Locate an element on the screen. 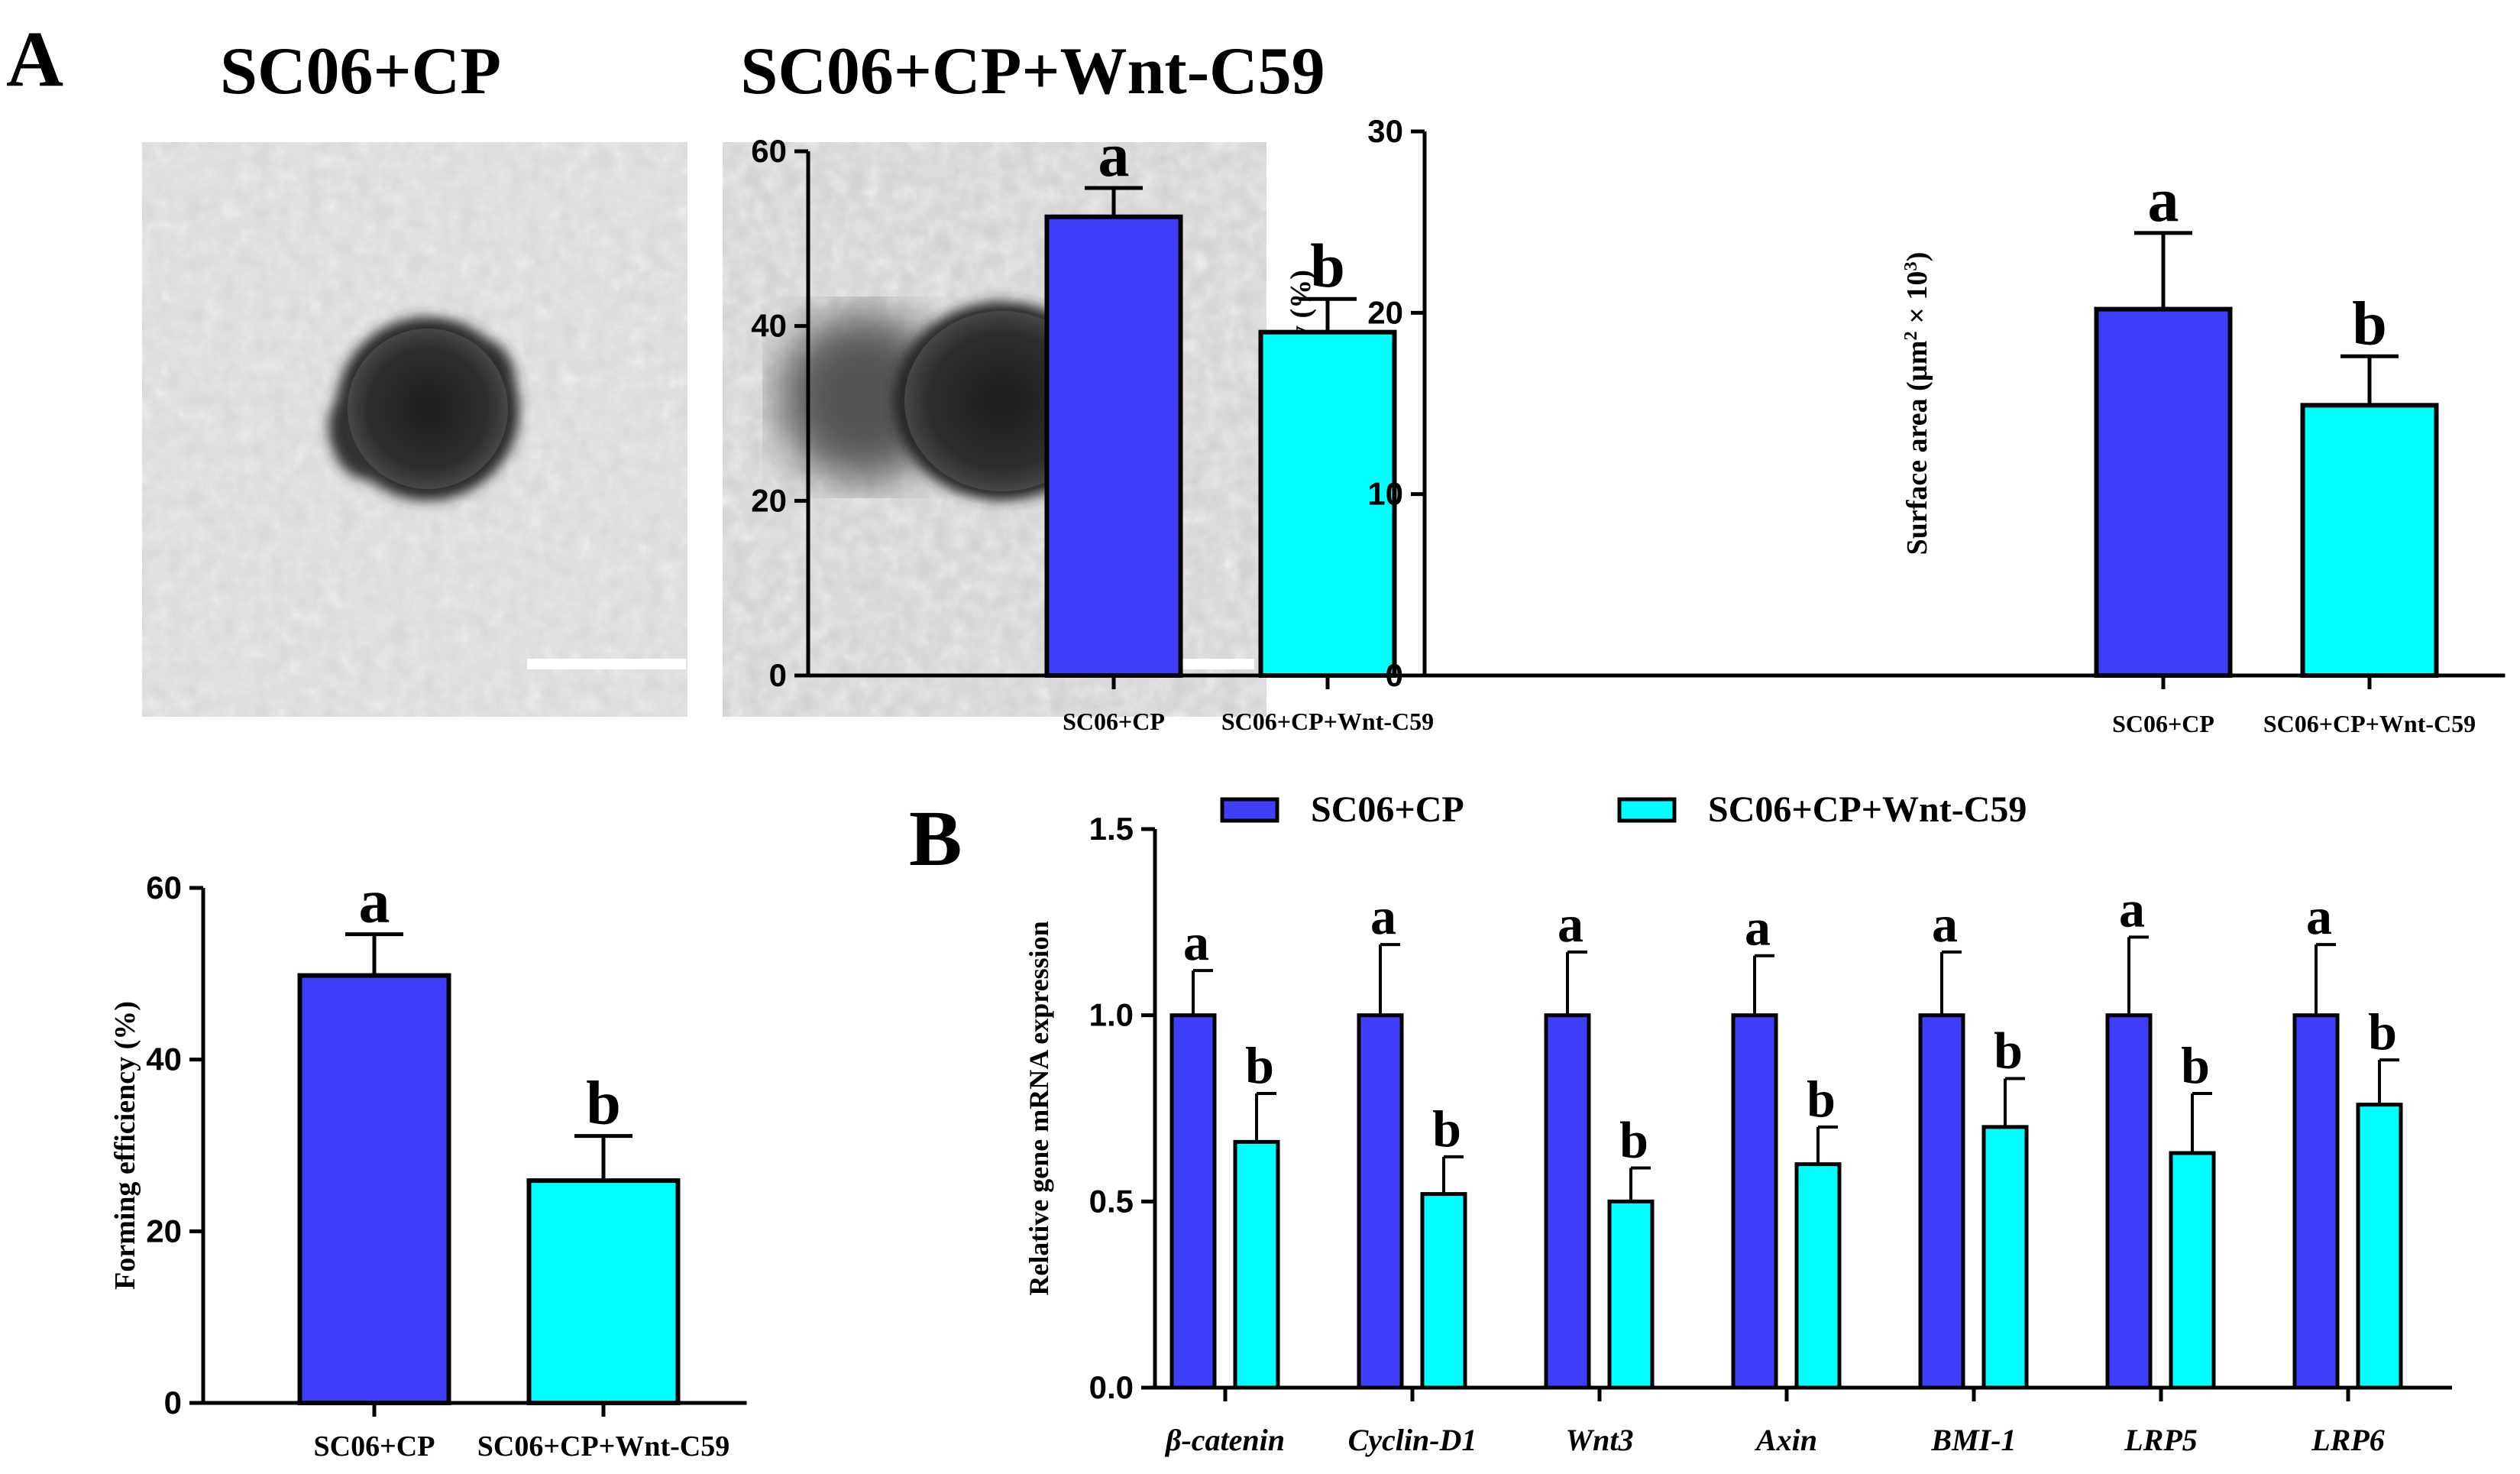 This screenshot has height=1474, width=2520. x-category-label: Wnt3 is located at coordinates (1600, 1440).